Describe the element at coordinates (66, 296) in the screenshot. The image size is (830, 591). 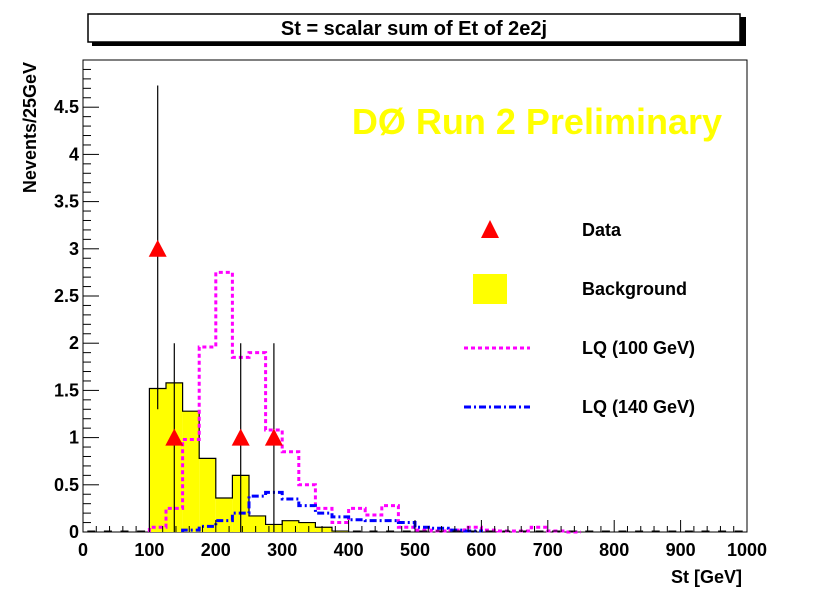
I see `y-tick-label: 2.5` at that location.